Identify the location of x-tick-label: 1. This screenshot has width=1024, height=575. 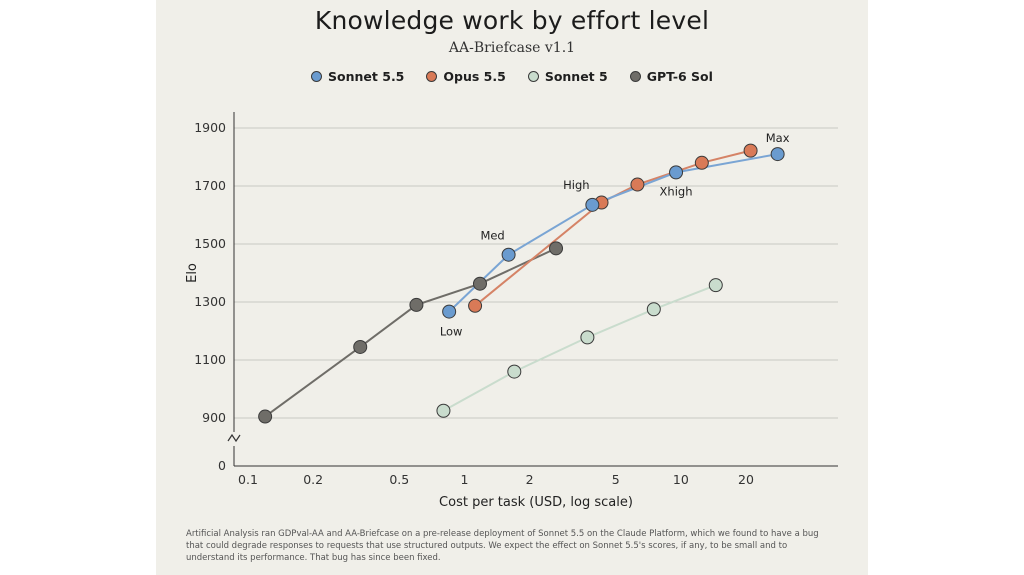
(464, 479).